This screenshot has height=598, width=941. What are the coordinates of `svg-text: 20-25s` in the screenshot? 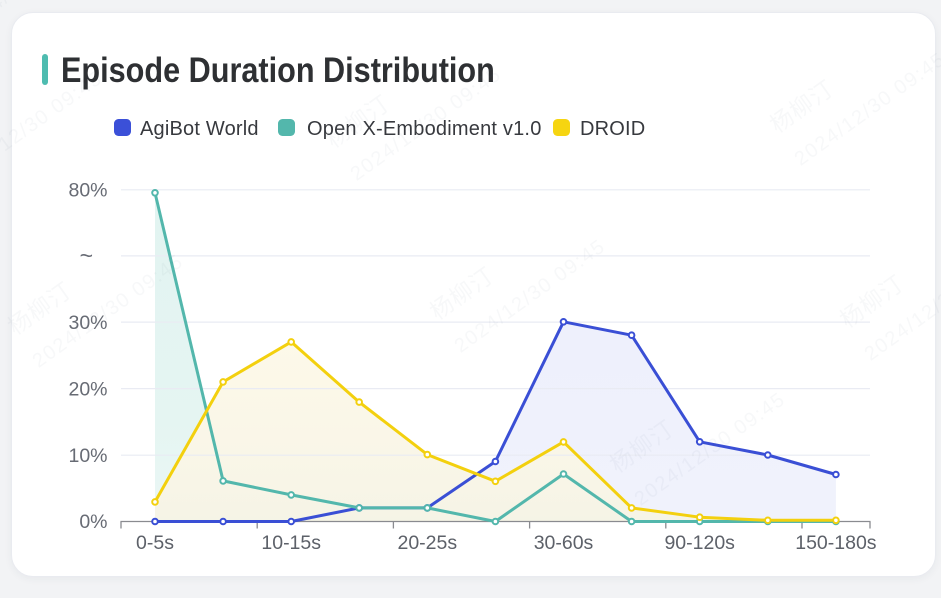 It's located at (427, 543).